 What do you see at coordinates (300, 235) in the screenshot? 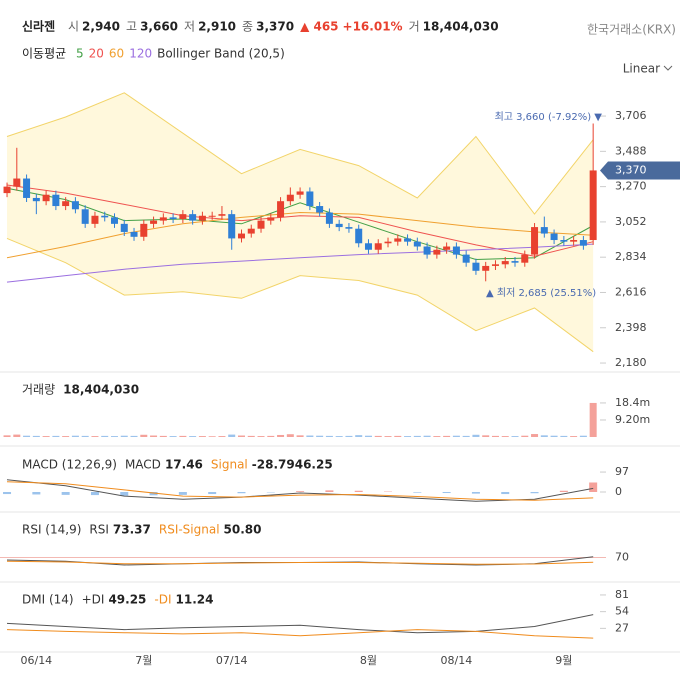
I see `moving-average` at bounding box center [300, 235].